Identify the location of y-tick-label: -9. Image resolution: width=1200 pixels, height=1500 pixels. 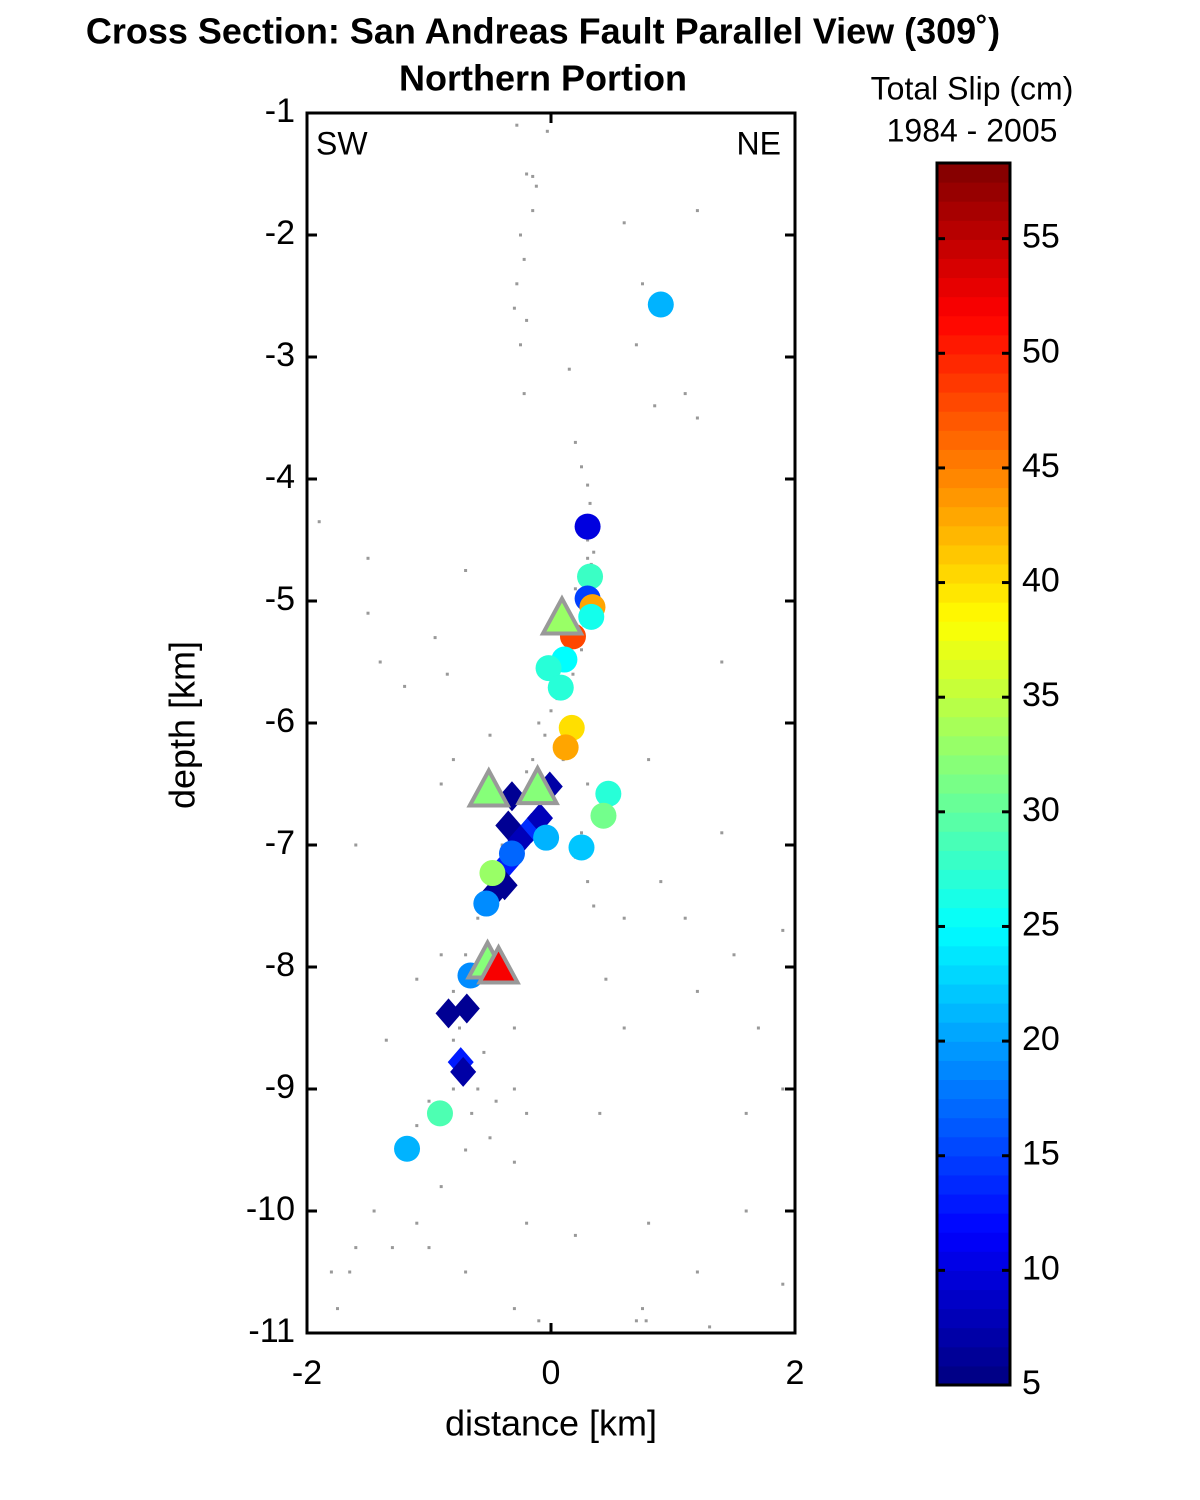
(280, 1087).